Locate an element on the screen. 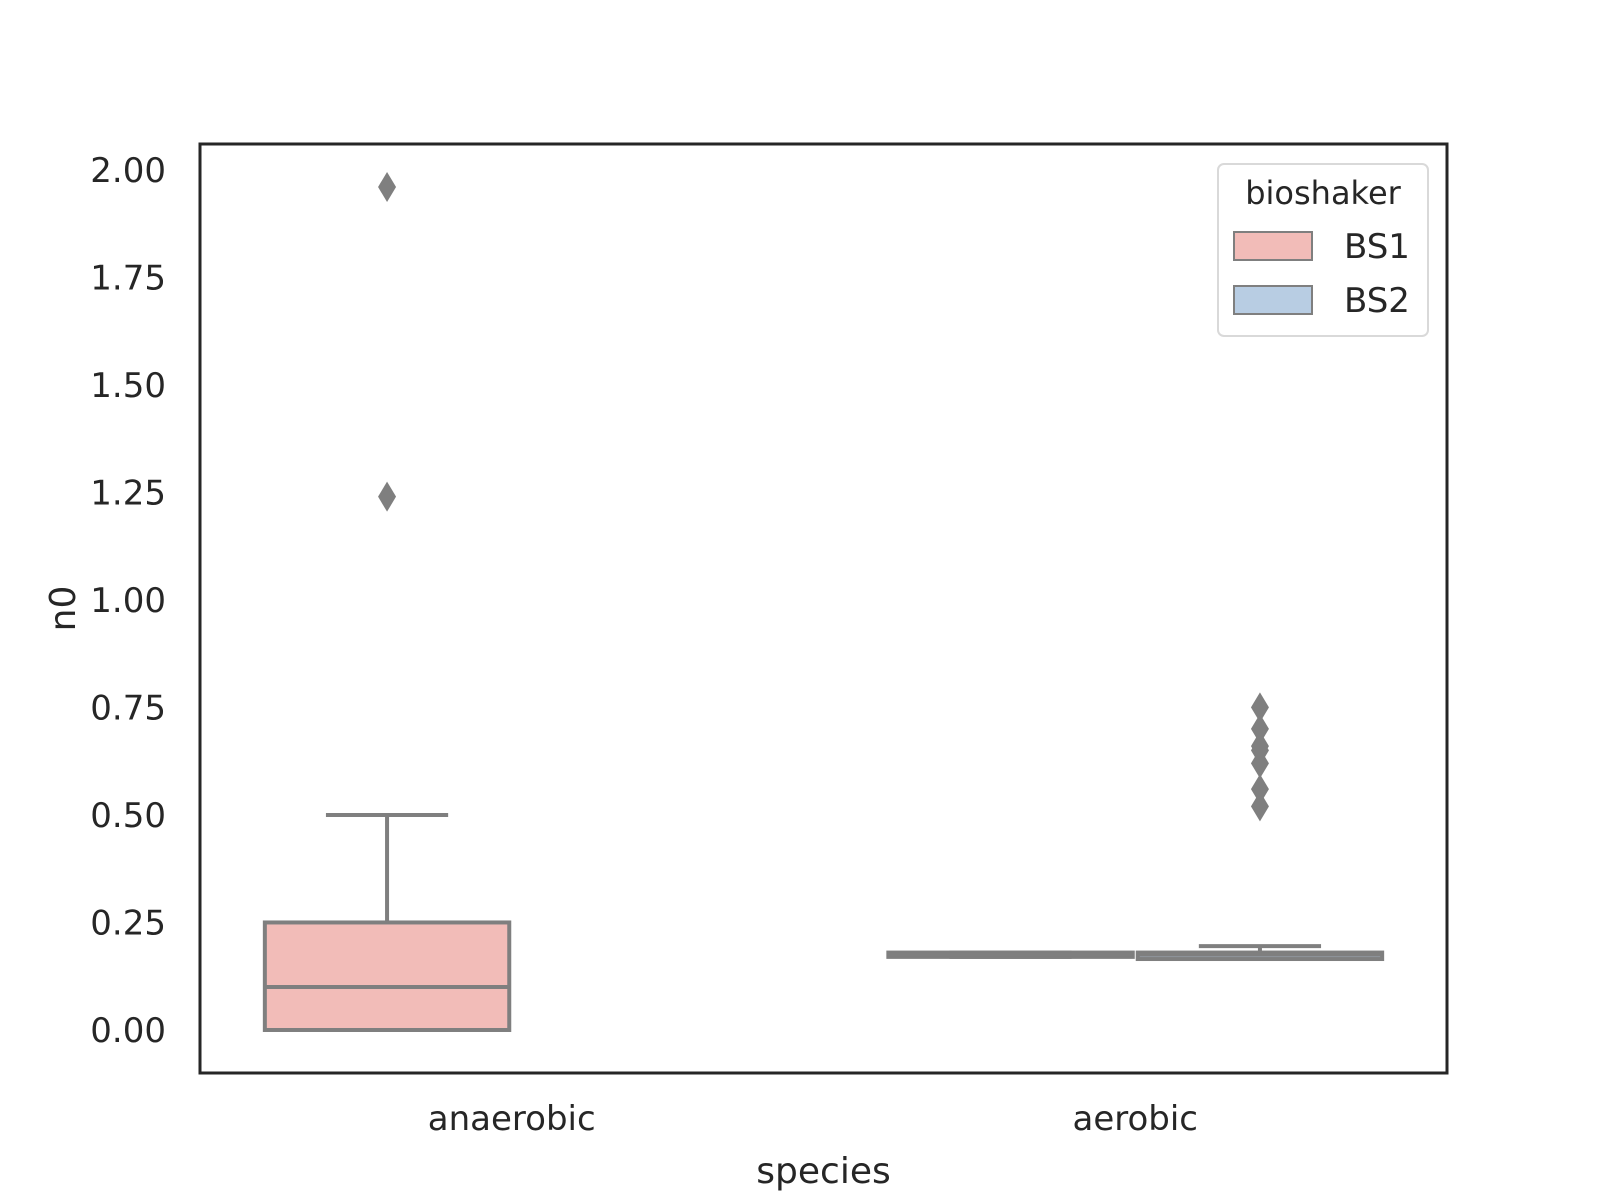 The image size is (1600, 1200). y-axis-label: n0 is located at coordinates (63, 609).